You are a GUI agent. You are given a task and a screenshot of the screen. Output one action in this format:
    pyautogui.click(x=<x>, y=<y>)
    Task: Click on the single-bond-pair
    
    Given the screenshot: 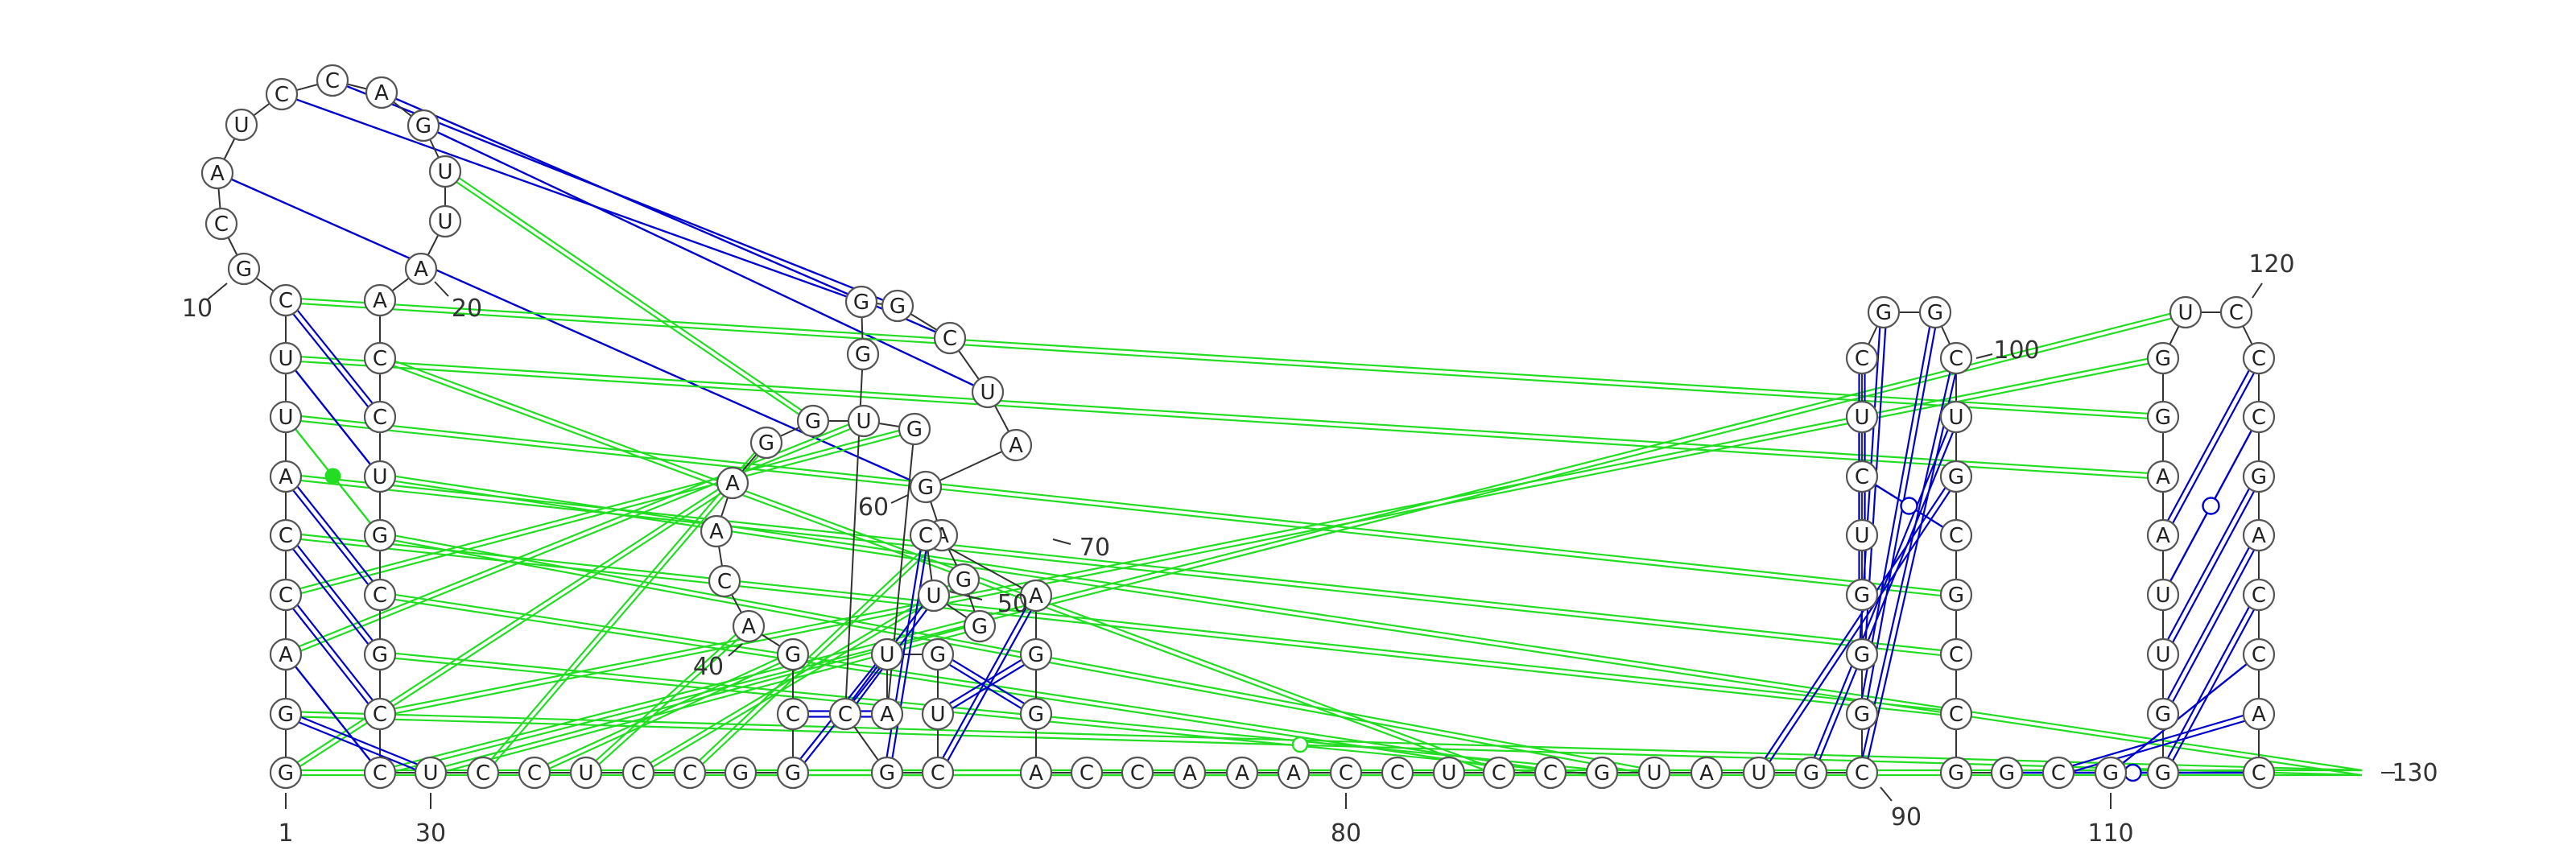 What is the action you would take?
    pyautogui.click(x=2185, y=713)
    